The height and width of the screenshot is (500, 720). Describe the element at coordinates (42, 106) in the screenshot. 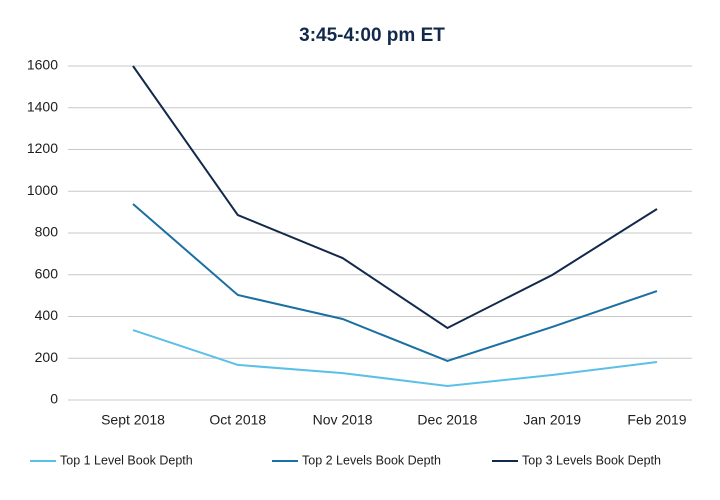

I see `y-tick-label: 1400` at that location.